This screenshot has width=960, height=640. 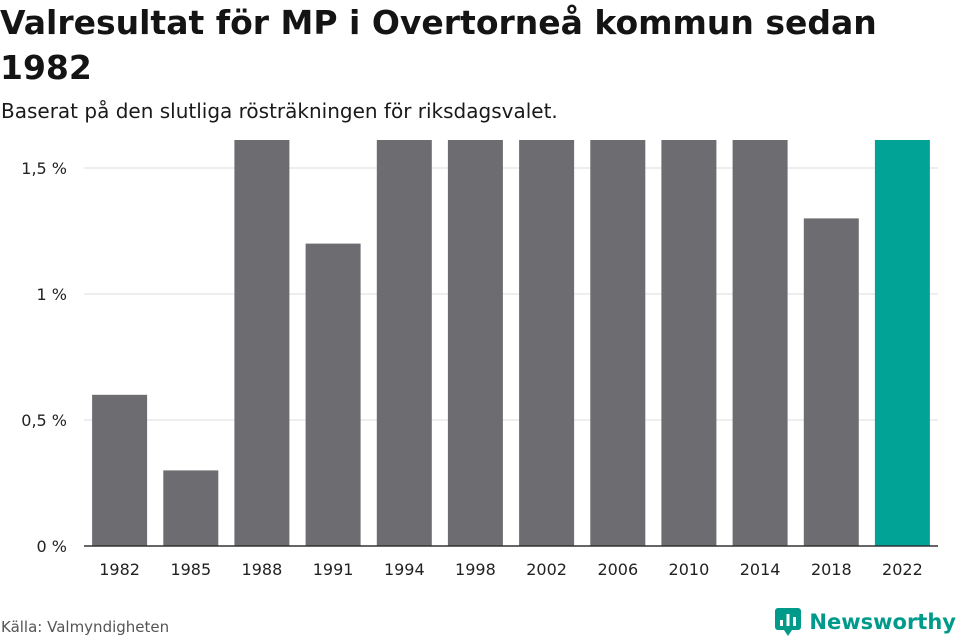 I want to click on x-tick-label: 2010, so click(x=689, y=569).